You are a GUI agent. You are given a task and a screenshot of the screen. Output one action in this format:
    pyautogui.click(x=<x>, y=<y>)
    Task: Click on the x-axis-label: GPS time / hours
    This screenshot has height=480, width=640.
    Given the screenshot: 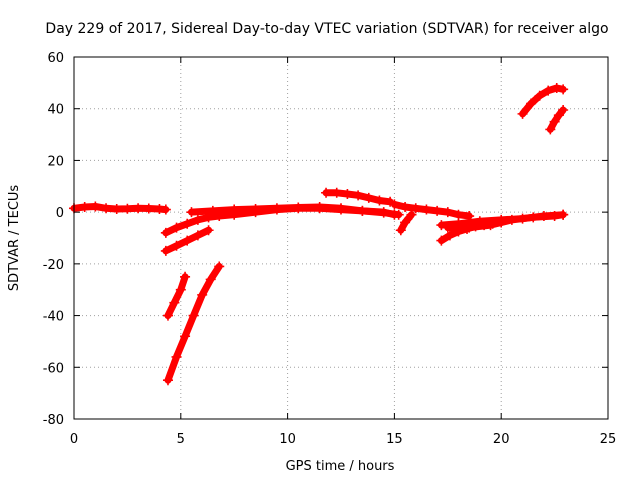 What is the action you would take?
    pyautogui.click(x=340, y=466)
    